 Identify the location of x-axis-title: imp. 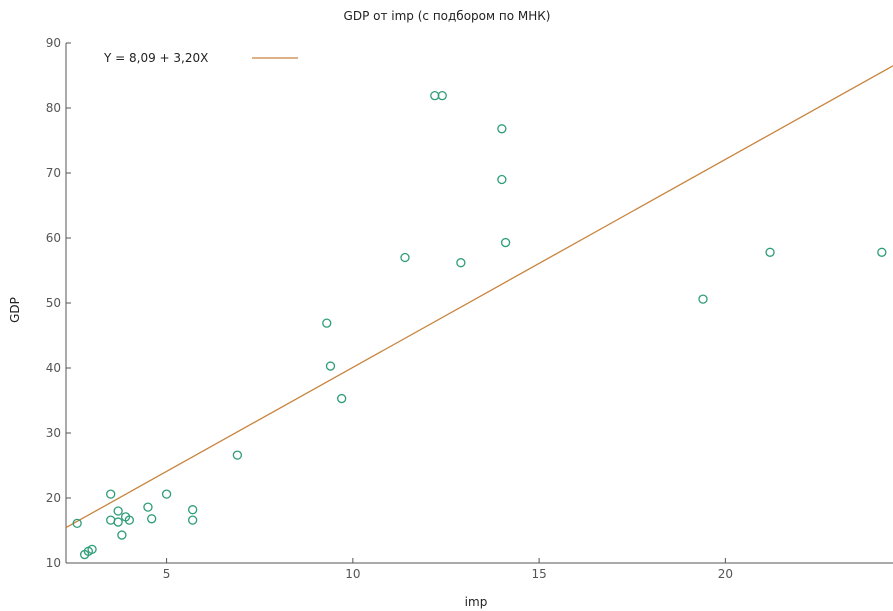
(476, 602).